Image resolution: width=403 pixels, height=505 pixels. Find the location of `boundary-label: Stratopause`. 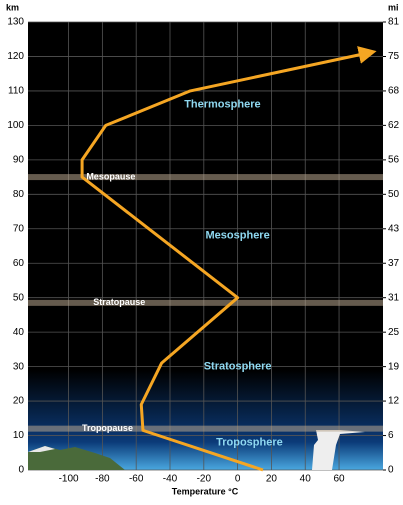

boundary-label: Stratopause is located at coordinates (119, 302).